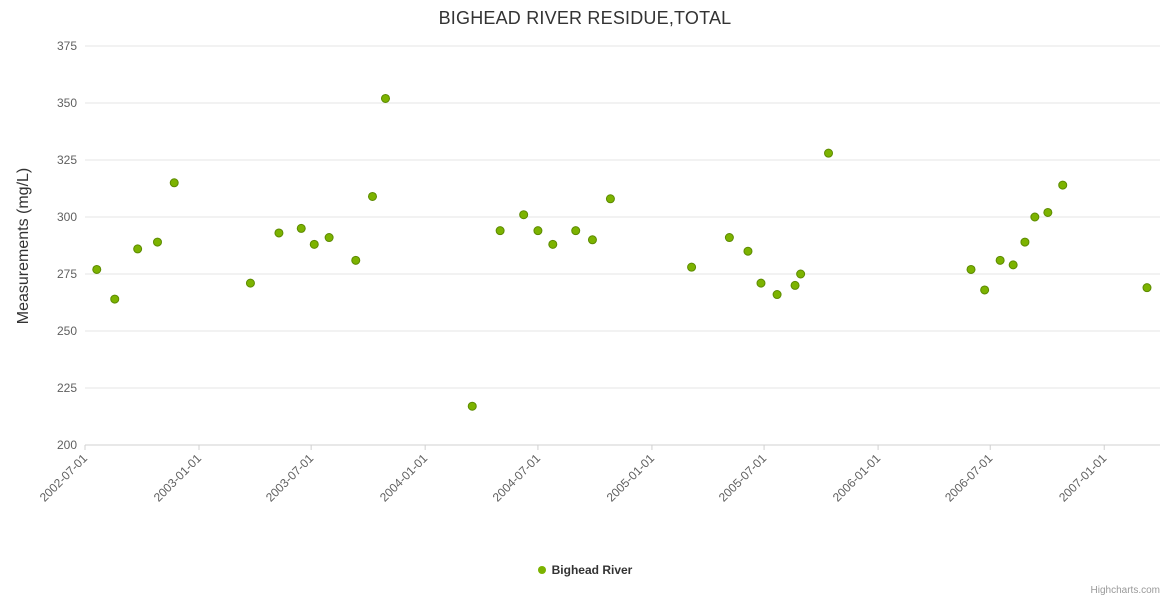 Image resolution: width=1170 pixels, height=600 pixels. I want to click on x-tick-label: 2003-07-01, so click(290, 478).